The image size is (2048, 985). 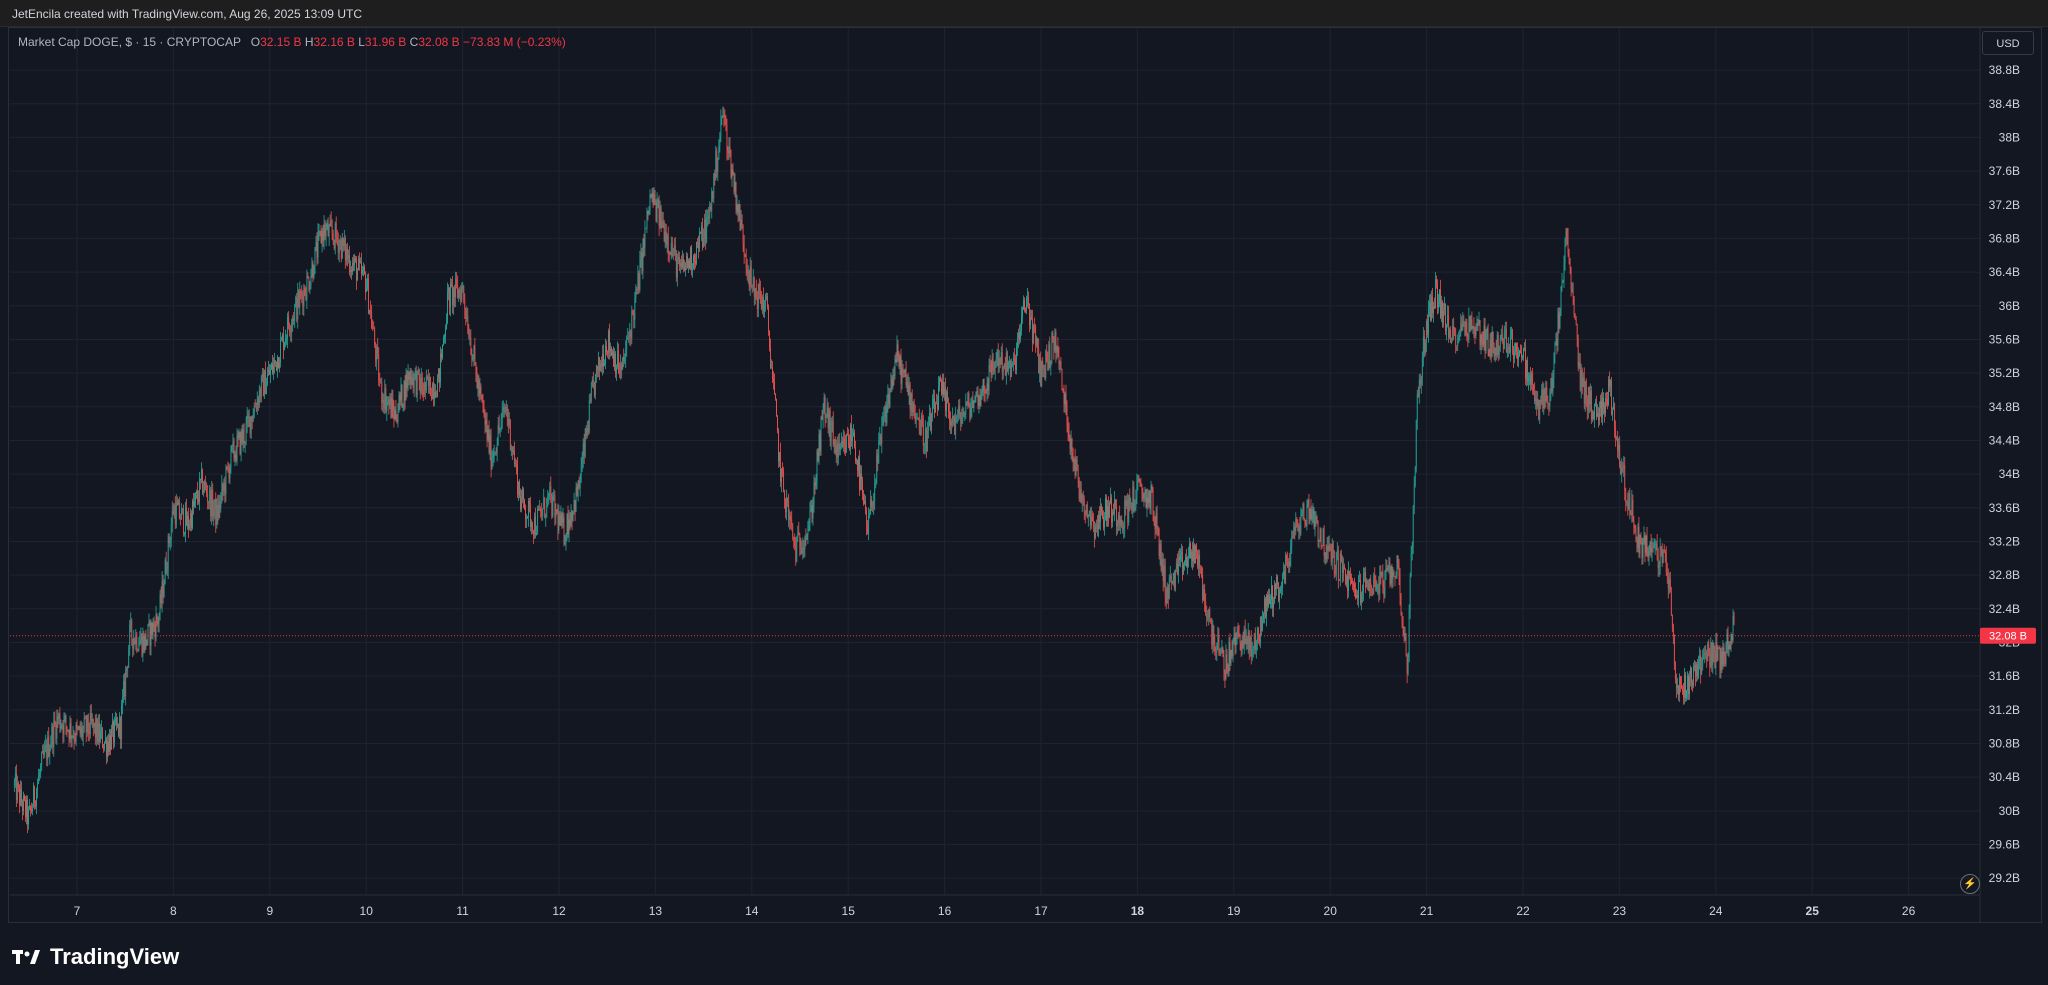 I want to click on x-tick-label: 7, so click(x=77, y=911).